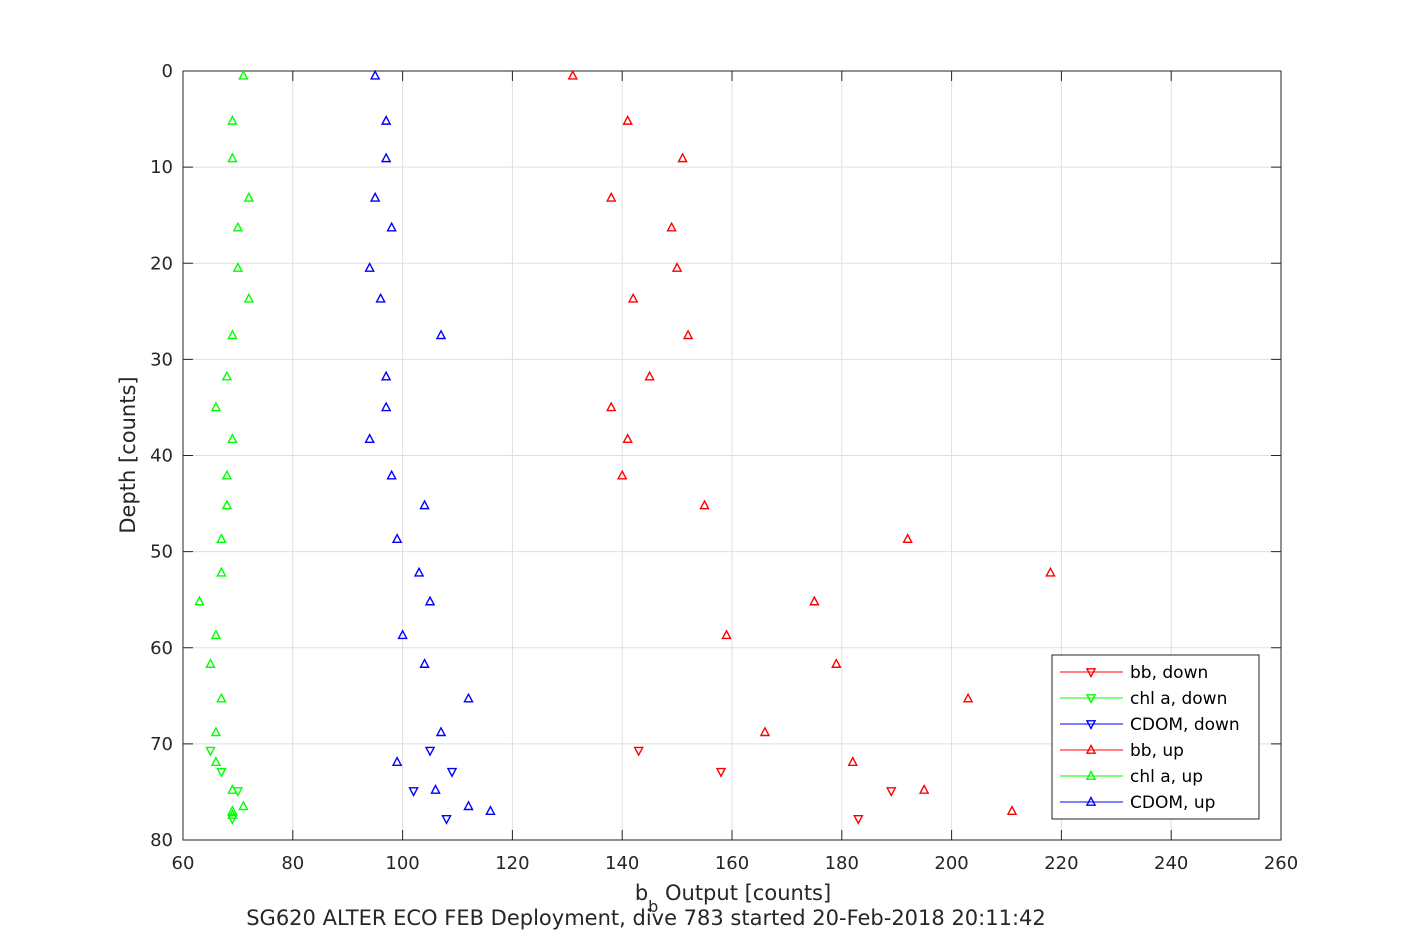 Image resolution: width=1417 pixels, height=945 pixels. Describe the element at coordinates (161, 744) in the screenshot. I see `y-tick-label: 70` at that location.